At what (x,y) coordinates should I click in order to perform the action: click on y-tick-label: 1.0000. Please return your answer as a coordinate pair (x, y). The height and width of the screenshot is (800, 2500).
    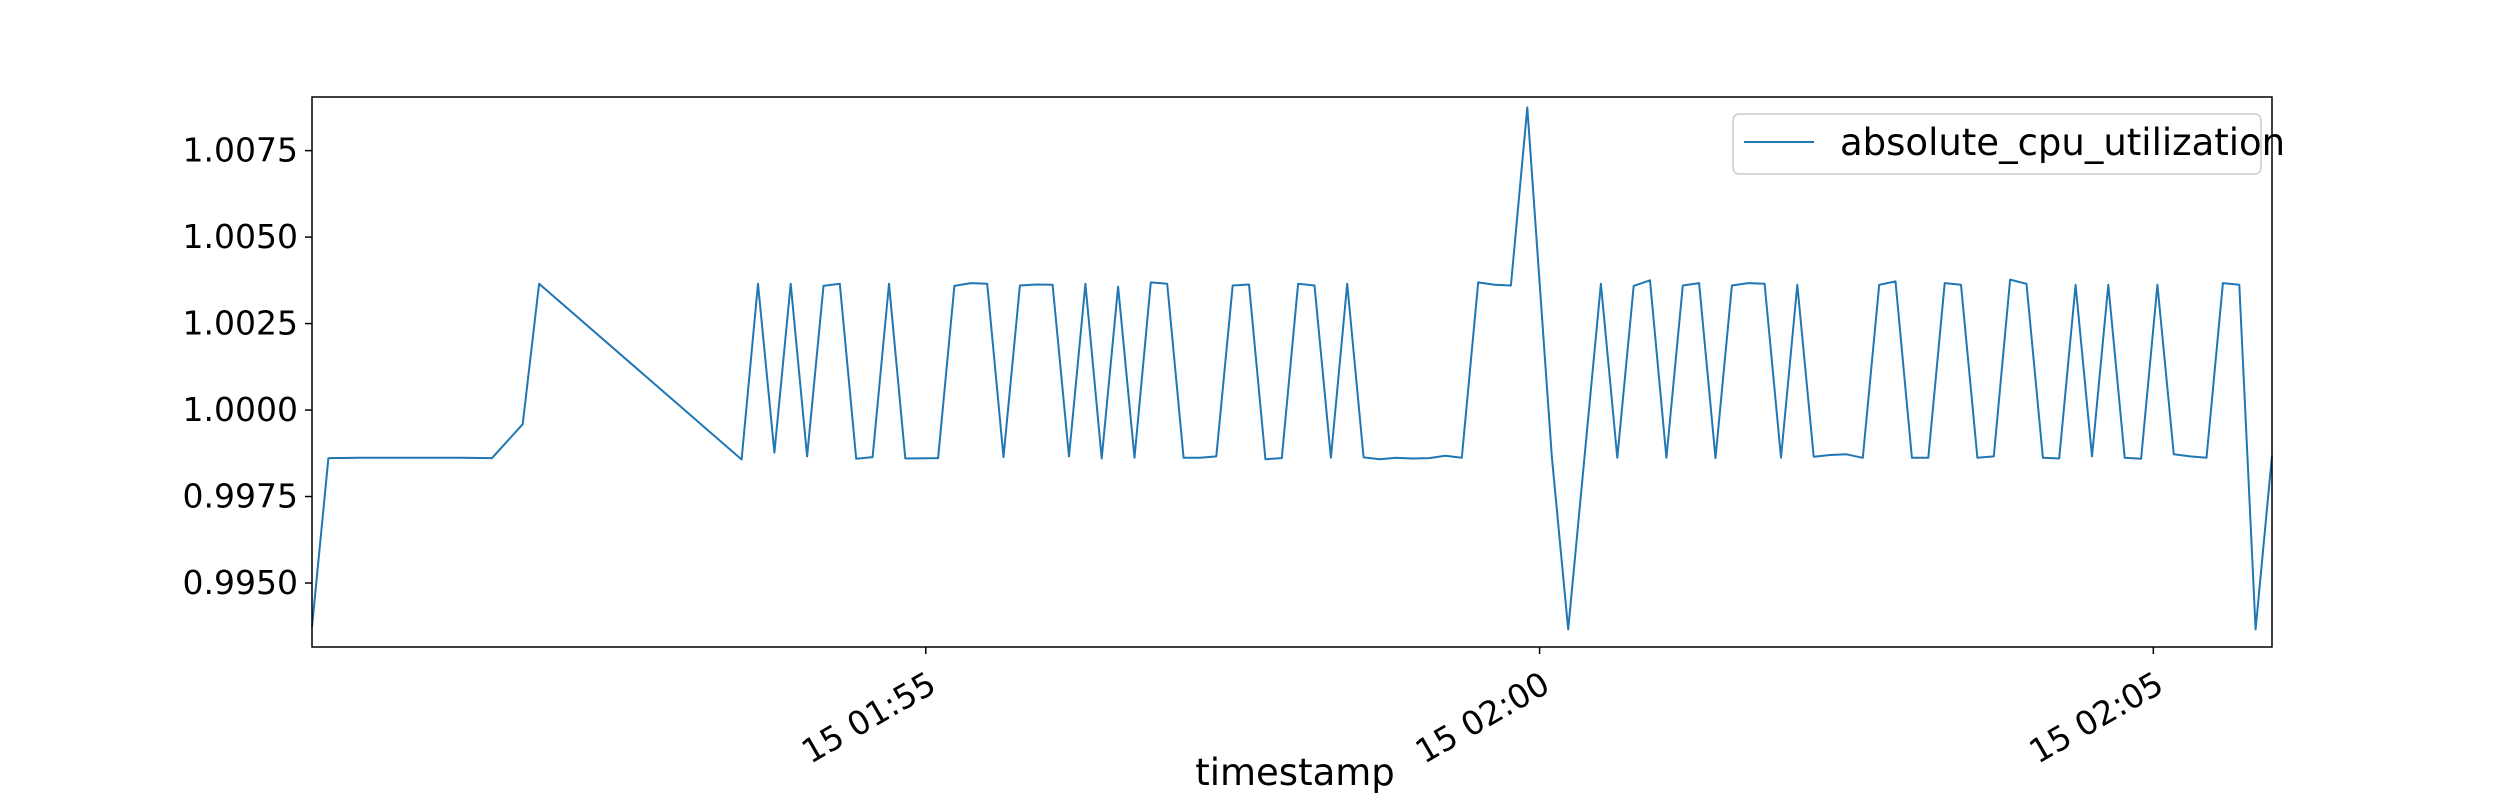
    Looking at the image, I should click on (240, 409).